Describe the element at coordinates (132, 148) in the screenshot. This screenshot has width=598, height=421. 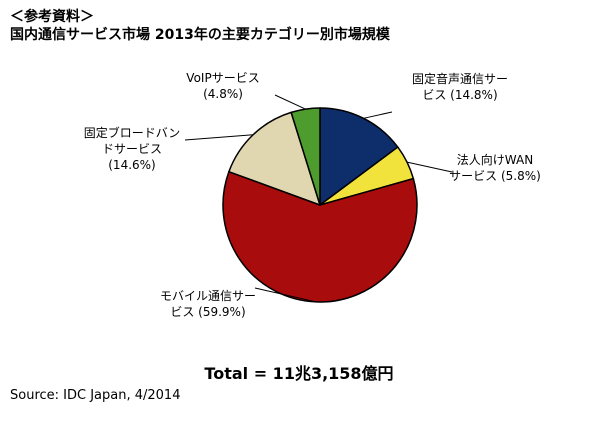
I see `slice-label-4: 固定ブロードバンドサービス(14.6%)` at that location.